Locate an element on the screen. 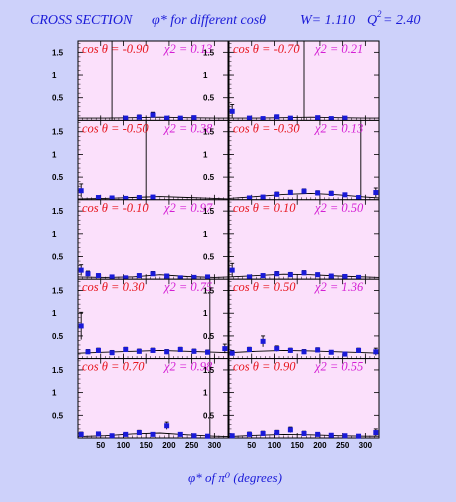 The height and width of the screenshot is (502, 456). cos-theta-label: cos θ = 0.10 is located at coordinates (264, 208).